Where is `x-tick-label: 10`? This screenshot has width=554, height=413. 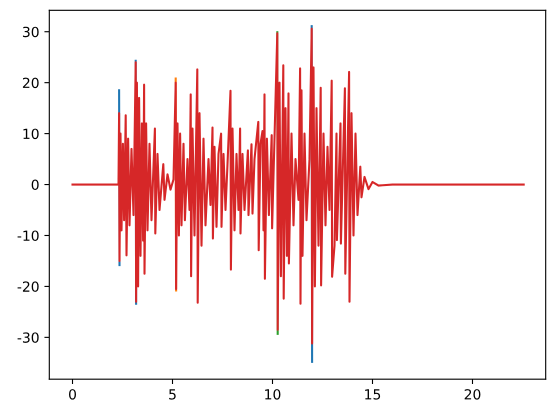
x-tick-label: 10 is located at coordinates (272, 394).